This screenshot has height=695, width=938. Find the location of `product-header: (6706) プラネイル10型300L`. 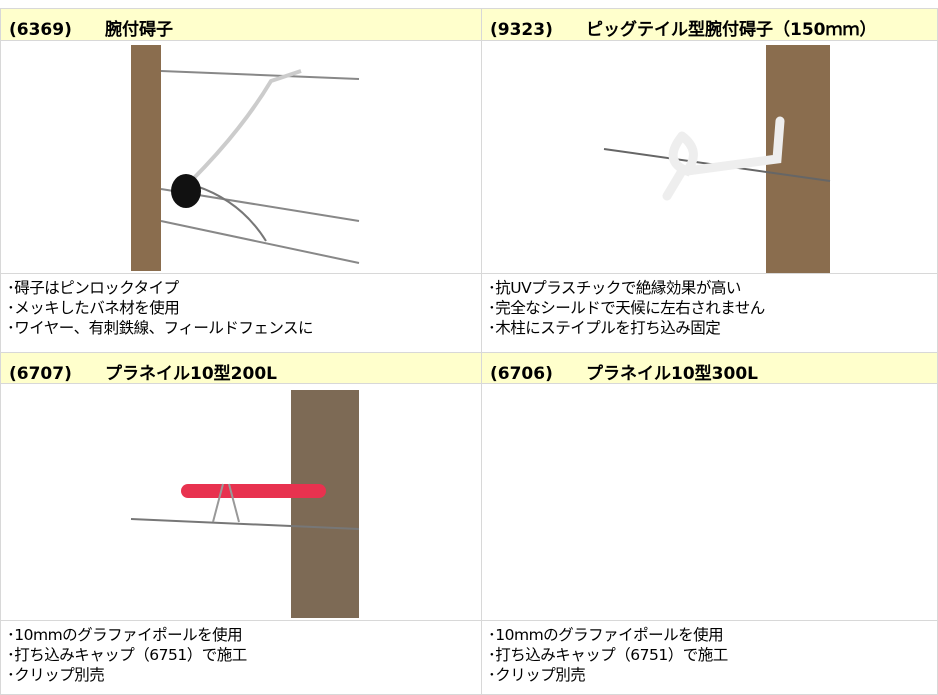

product-header: (6706) プラネイル10型300L is located at coordinates (709, 368).